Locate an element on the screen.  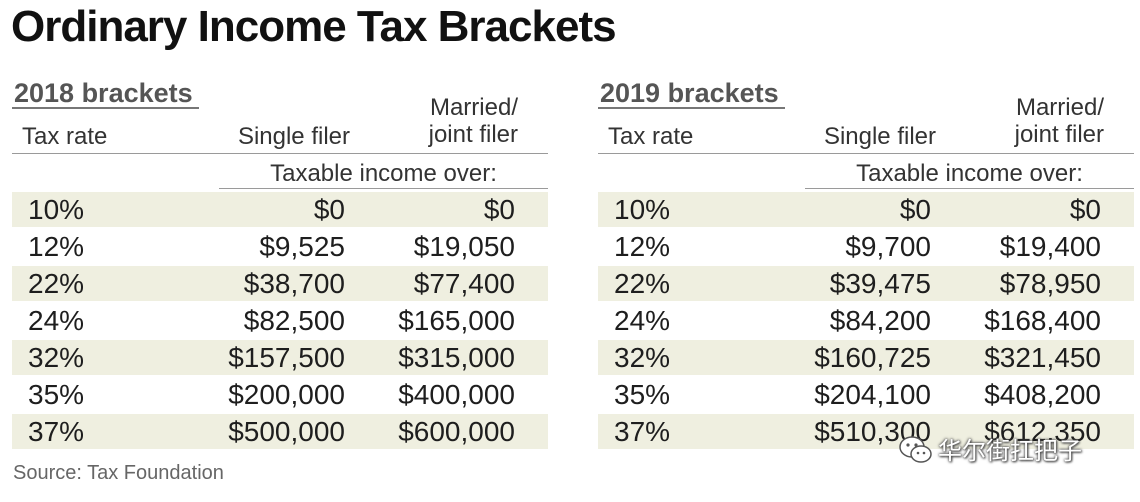
table-row: 12% $9,700 $19,400 is located at coordinates (866, 246).